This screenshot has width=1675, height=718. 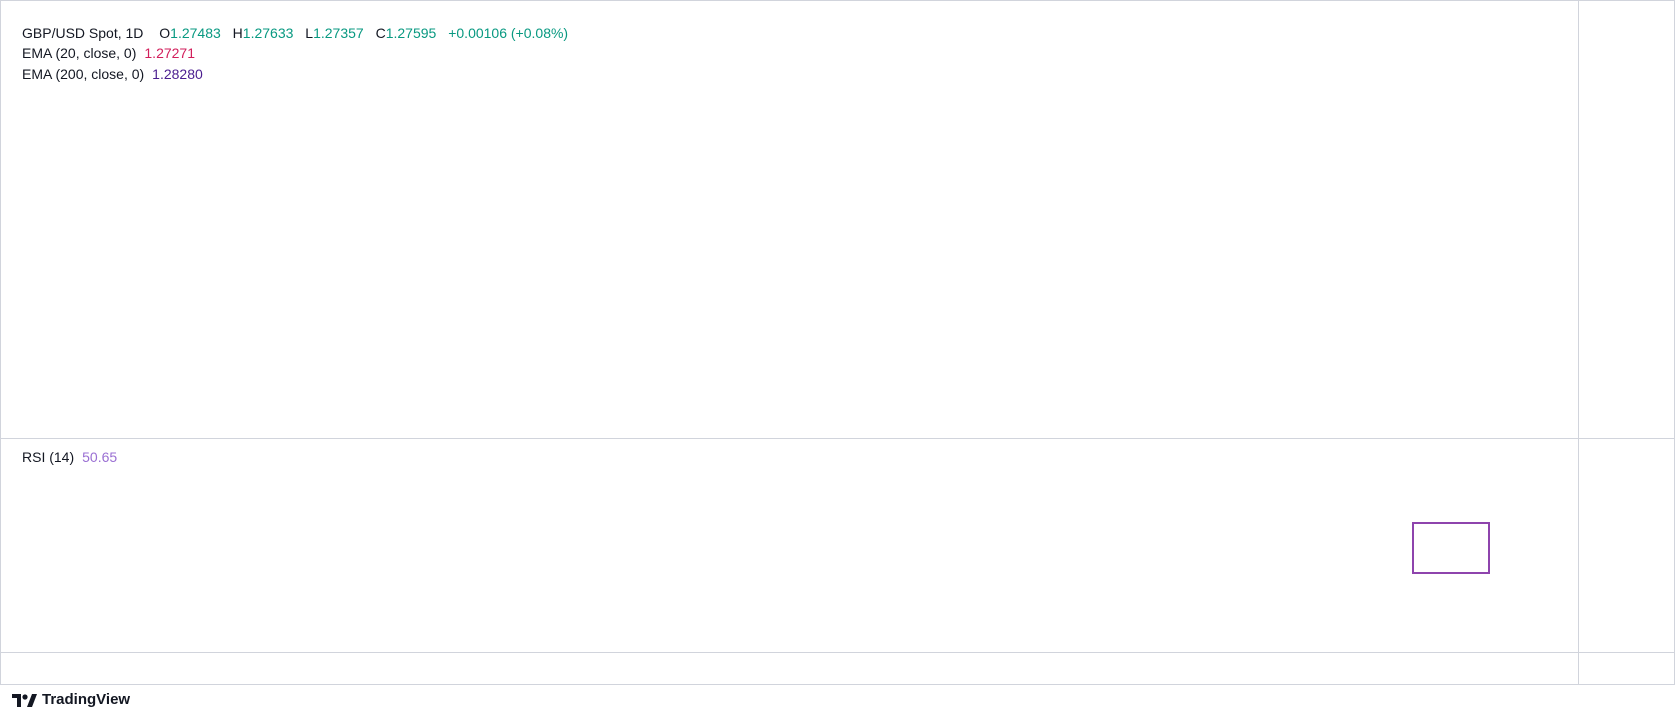 I want to click on quote-key: C, so click(x=381, y=33).